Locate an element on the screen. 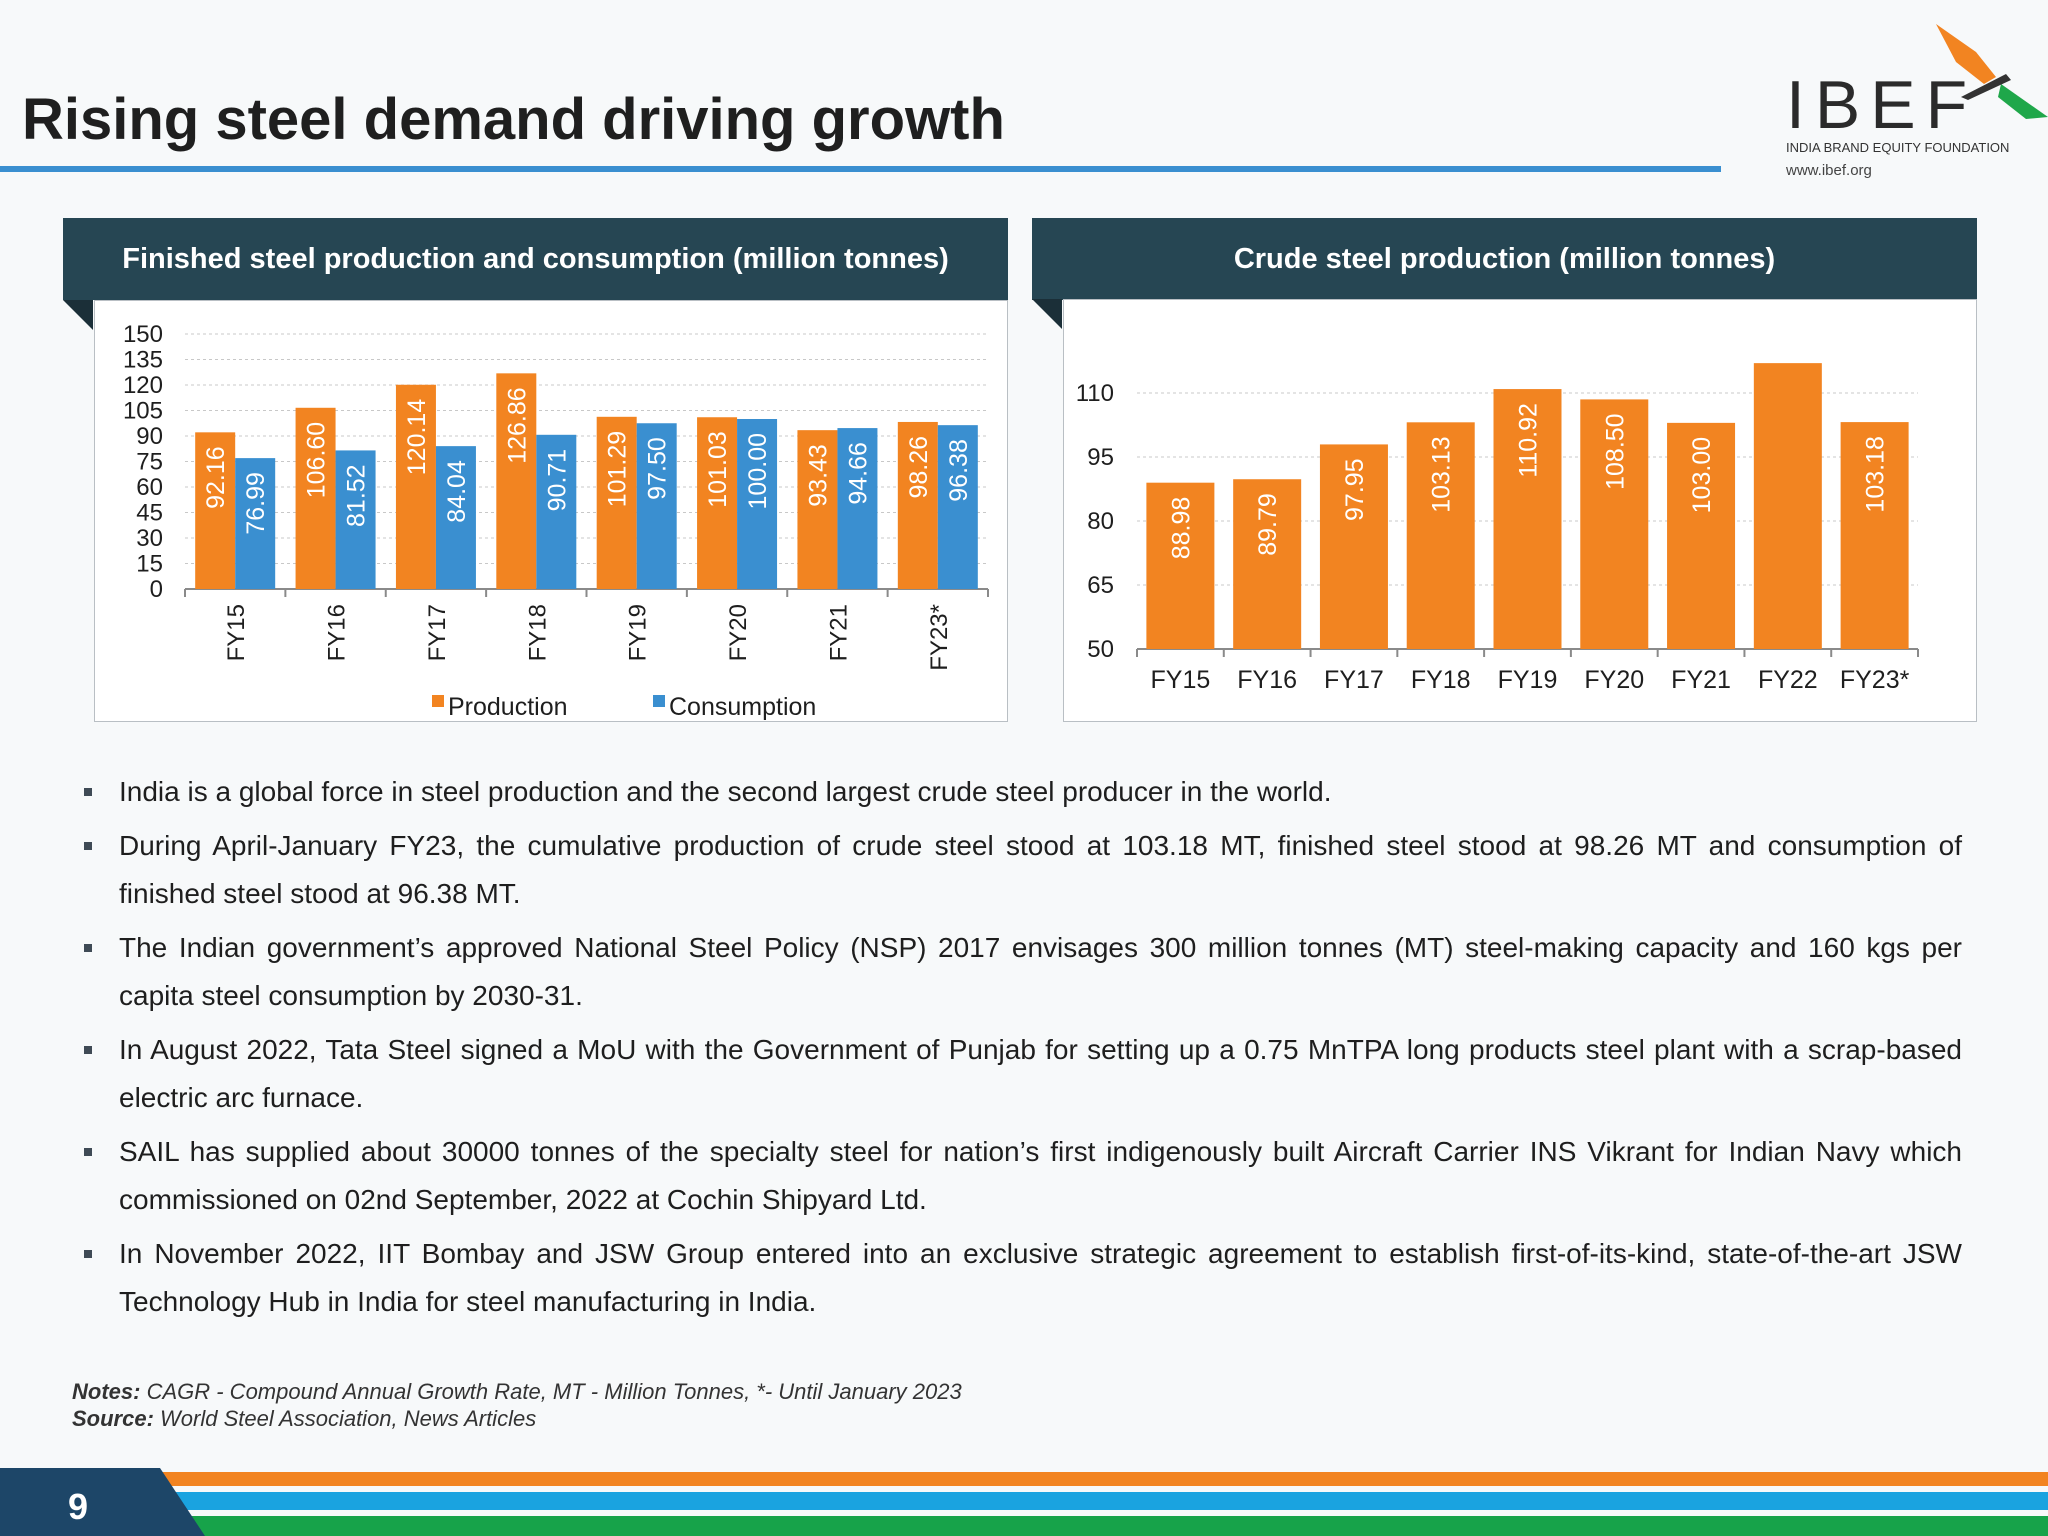 The width and height of the screenshot is (2048, 1536). bar-data-label: 98.26 is located at coordinates (919, 467).